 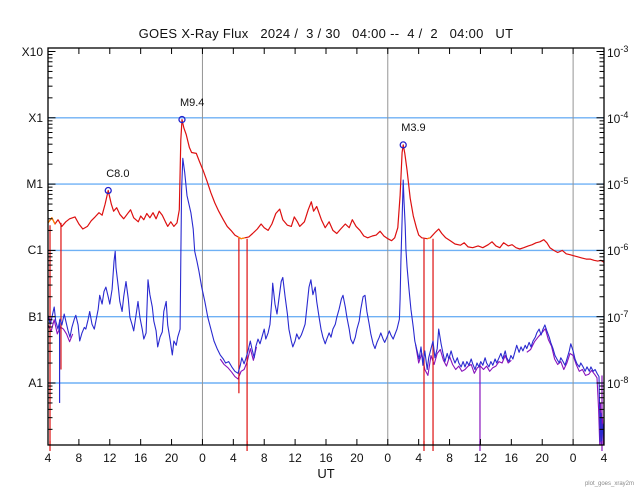 What do you see at coordinates (618, 117) in the screenshot?
I see `y-axis-right-label: 10⁻⁴` at bounding box center [618, 117].